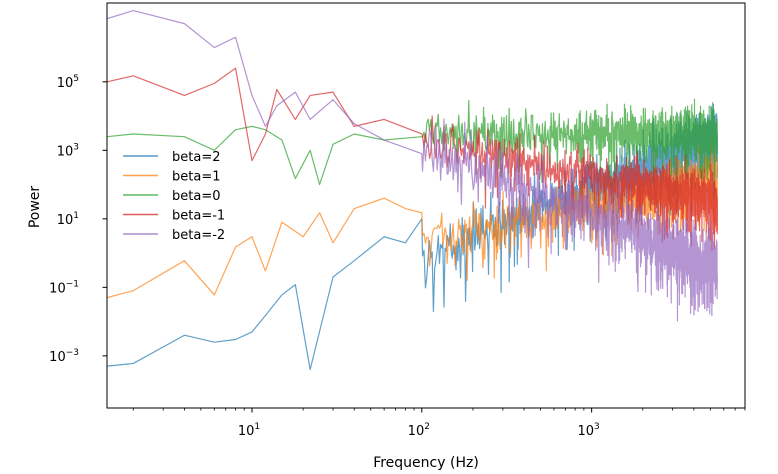  Describe the element at coordinates (68, 219) in the screenshot. I see `y-tick-label: 10¹` at that location.